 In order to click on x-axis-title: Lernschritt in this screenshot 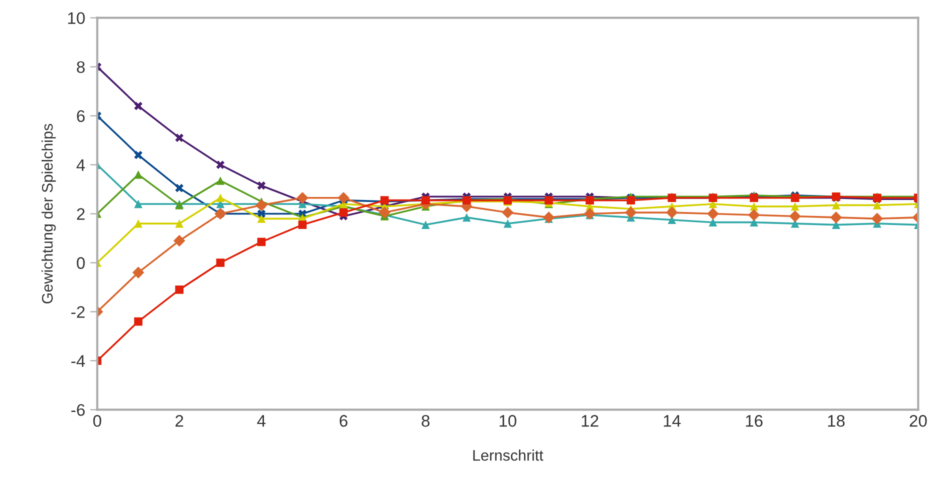, I will do `click(508, 455)`.